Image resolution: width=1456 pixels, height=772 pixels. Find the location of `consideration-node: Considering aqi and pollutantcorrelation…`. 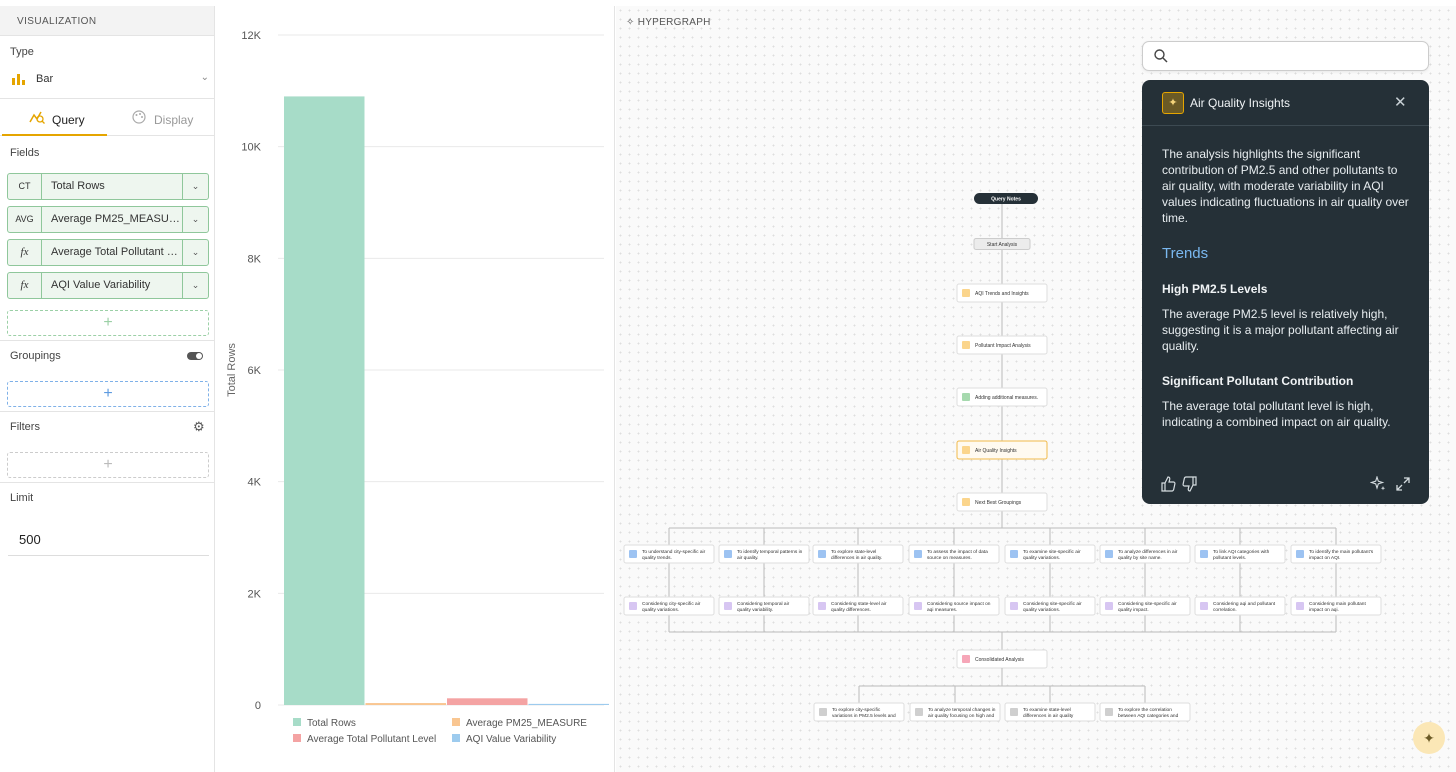

consideration-node: Considering aqi and pollutantcorrelation… is located at coordinates (1240, 606).